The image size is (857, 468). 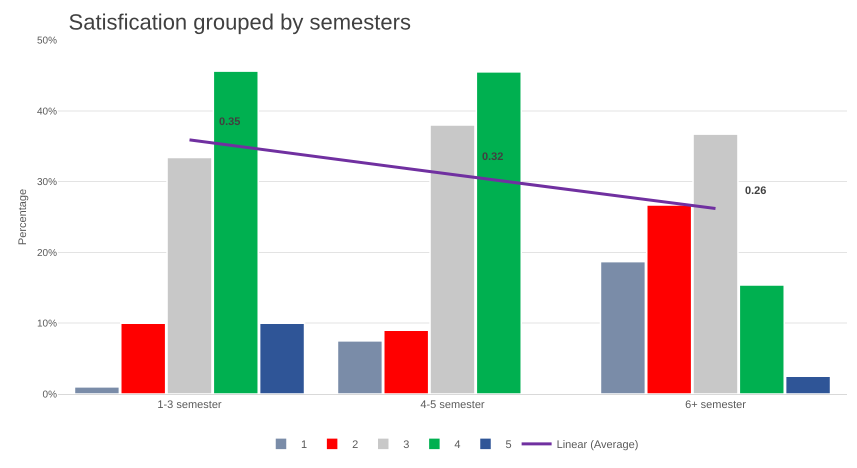 I want to click on y-tick-label: 0%, so click(x=50, y=395).